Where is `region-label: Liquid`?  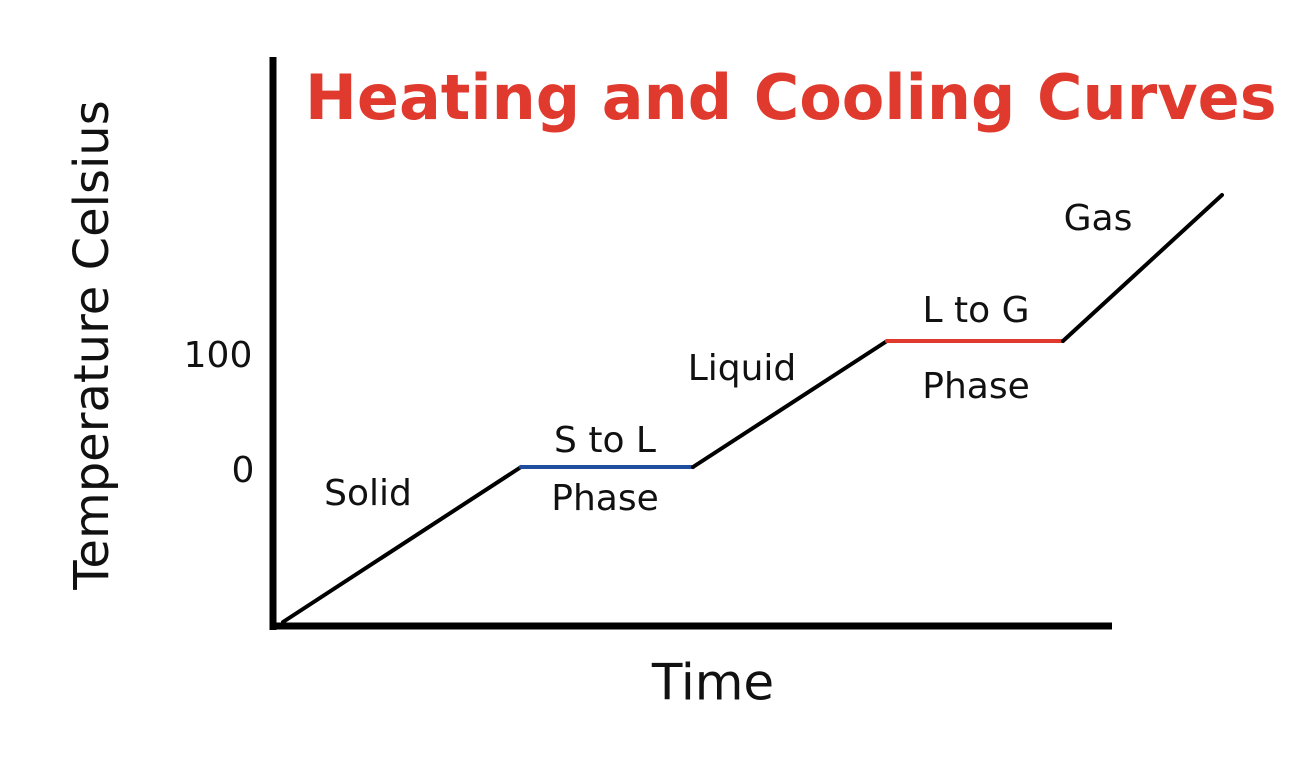
region-label: Liquid is located at coordinates (742, 368).